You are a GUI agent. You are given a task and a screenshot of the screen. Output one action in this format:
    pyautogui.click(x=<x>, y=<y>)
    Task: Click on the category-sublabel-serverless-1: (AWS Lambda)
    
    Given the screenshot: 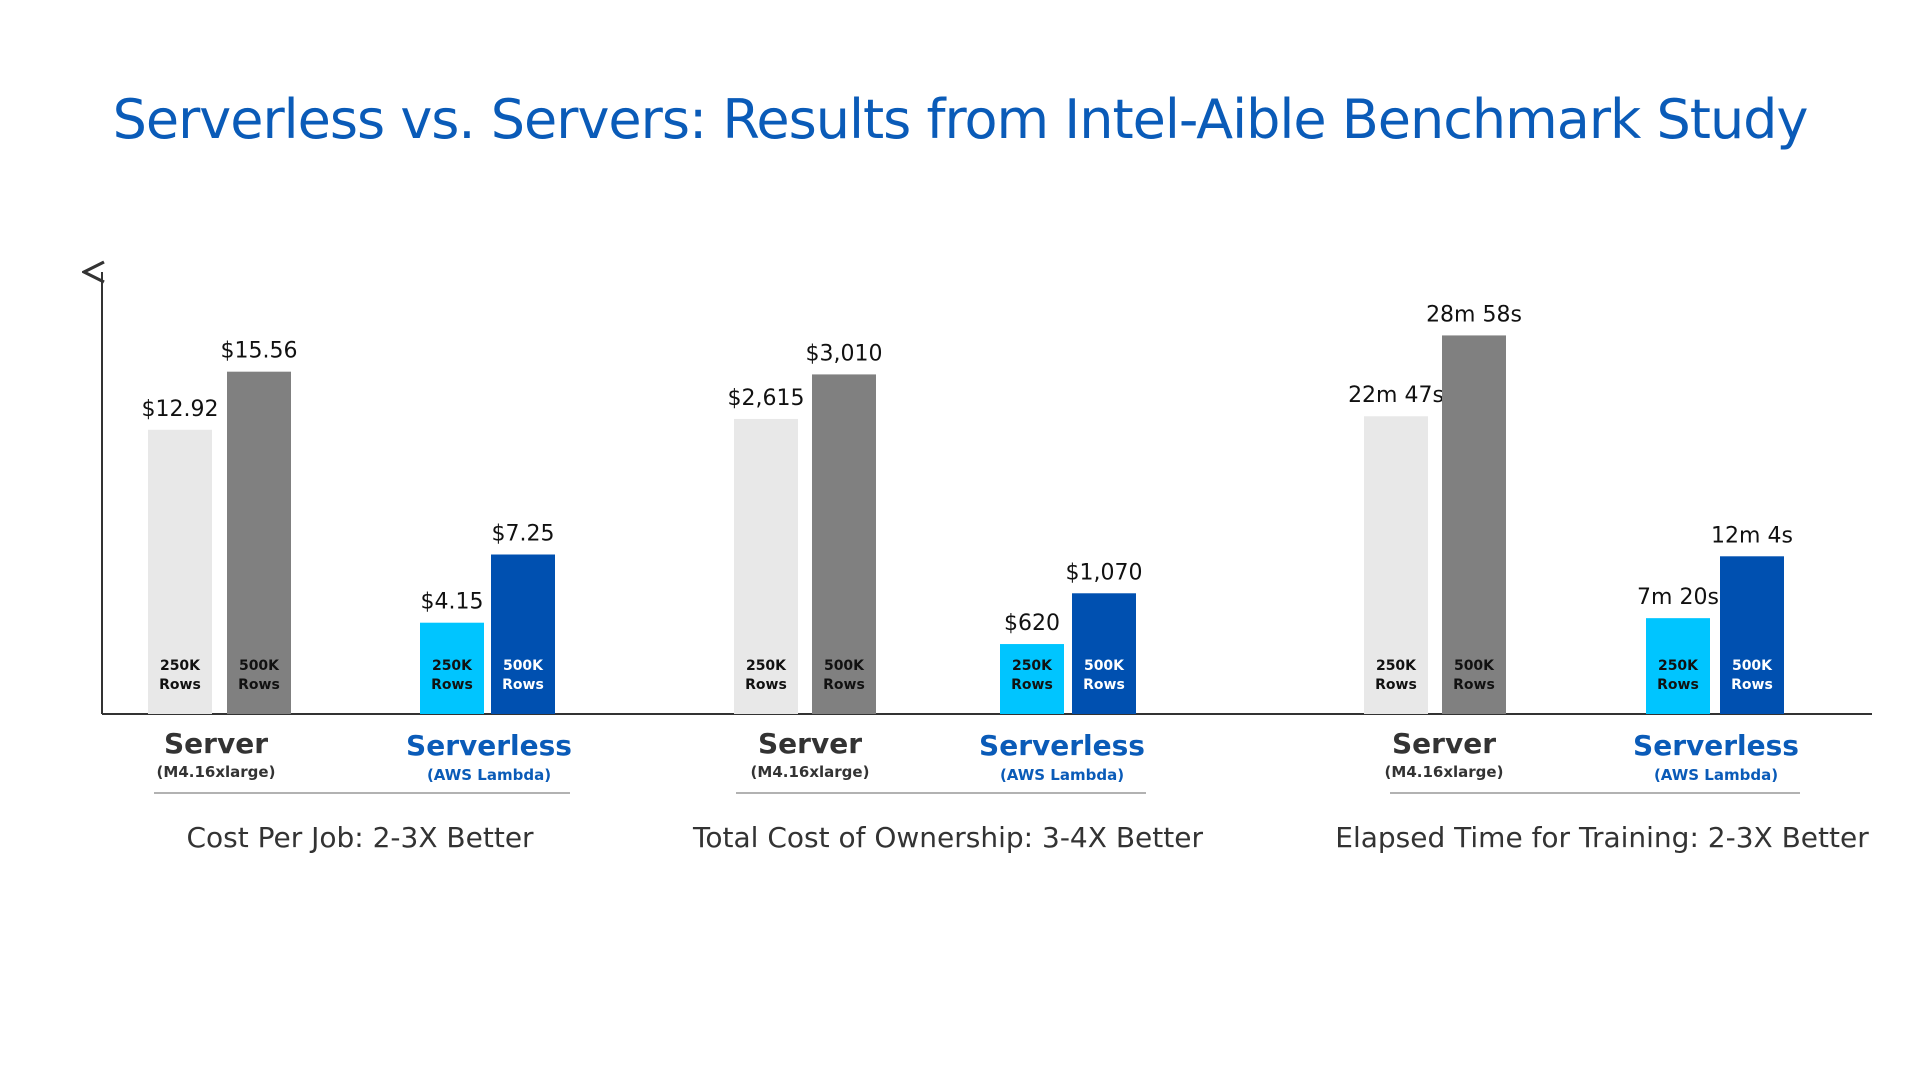 What is the action you would take?
    pyautogui.click(x=489, y=775)
    